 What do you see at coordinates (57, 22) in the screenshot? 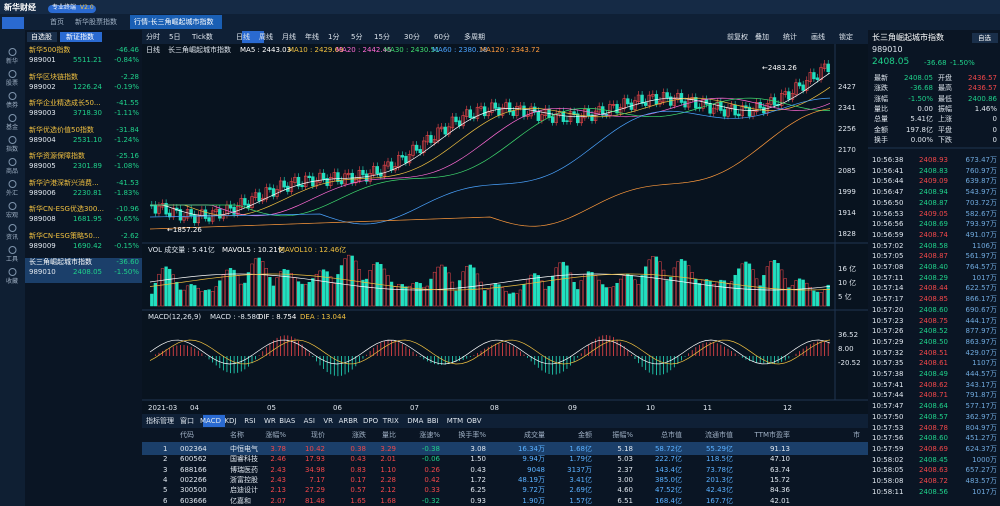
I see `tab: 首页` at bounding box center [57, 22].